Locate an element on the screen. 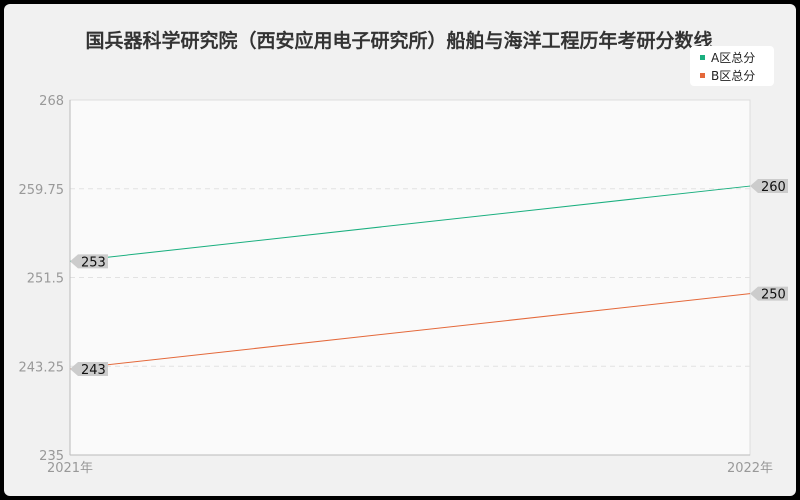 This screenshot has height=500, width=800. data-label: 253 is located at coordinates (93, 262).